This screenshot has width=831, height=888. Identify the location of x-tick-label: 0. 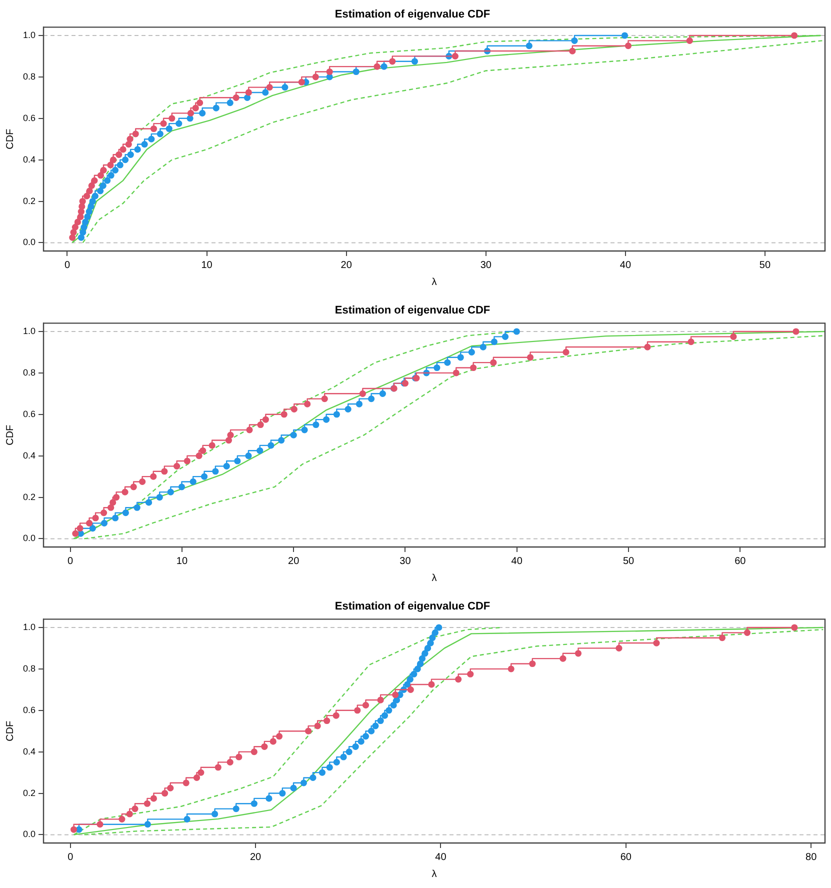
(67, 265).